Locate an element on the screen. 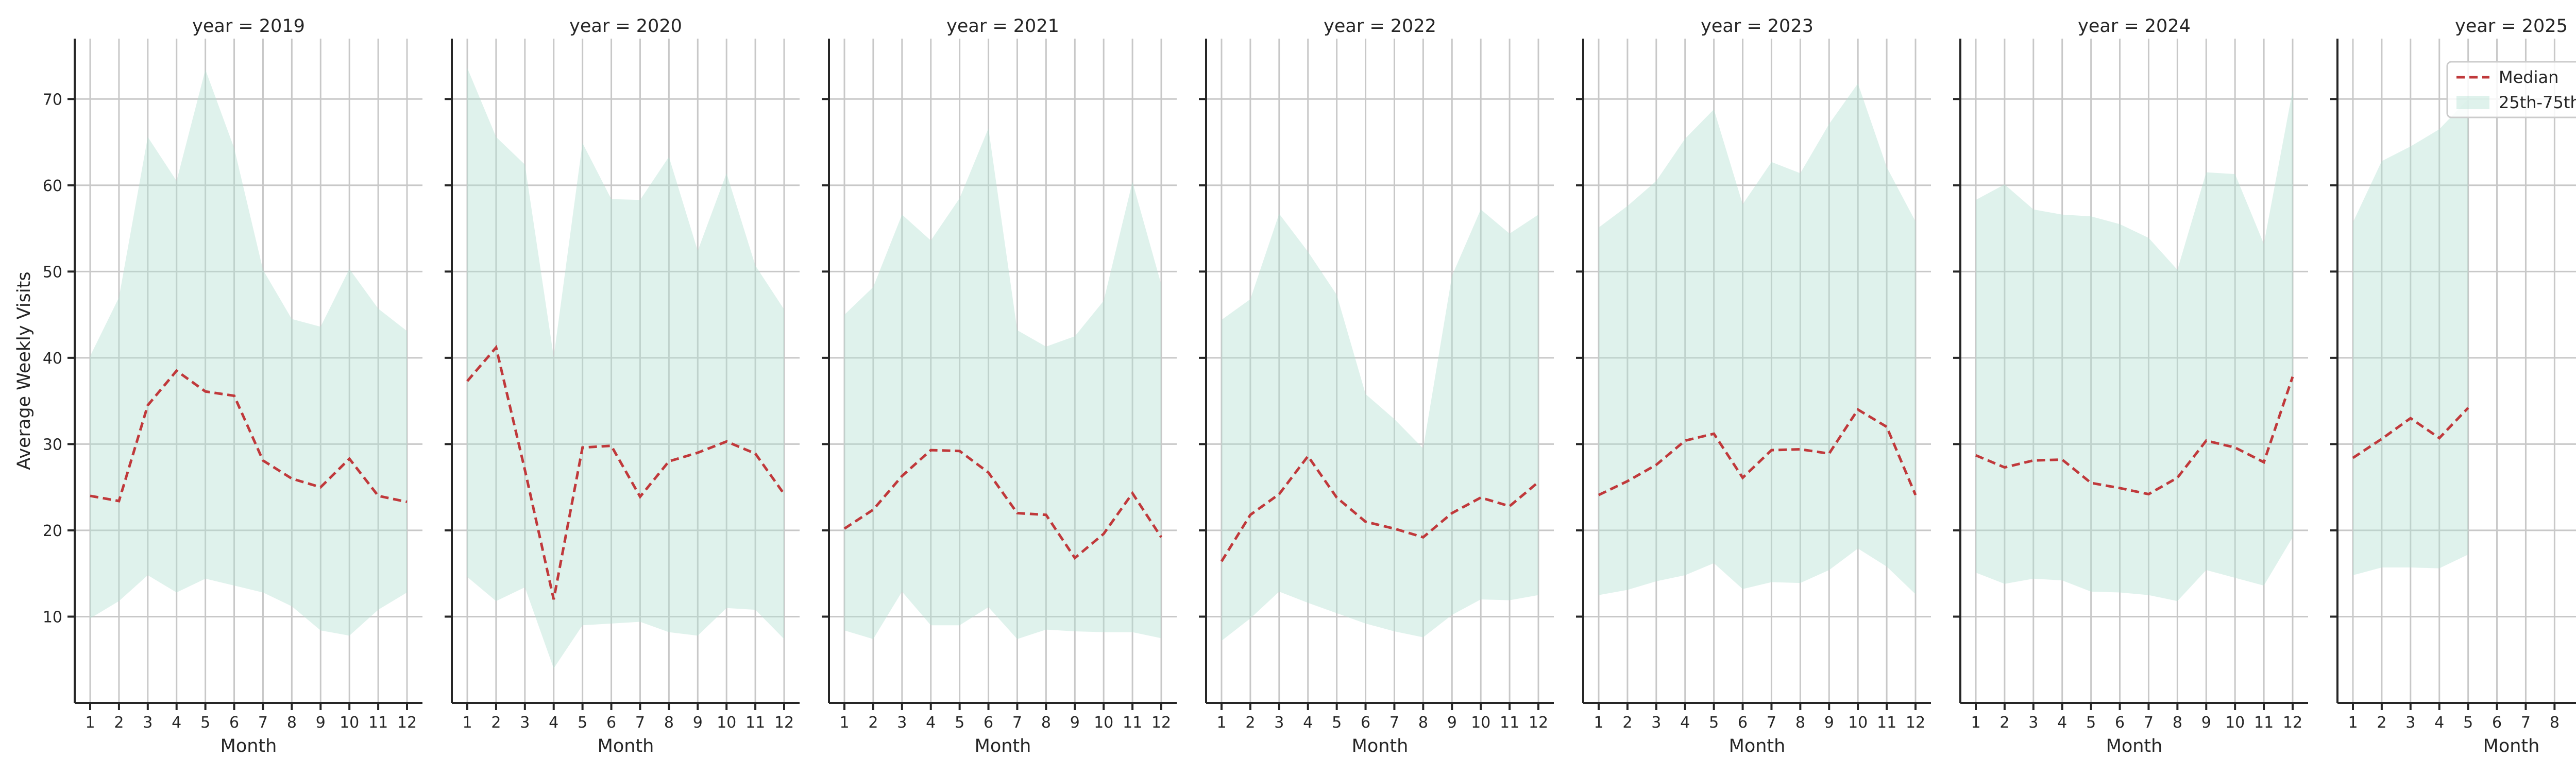 This screenshot has width=2576, height=775. y-tick-label: 70 is located at coordinates (52, 100).